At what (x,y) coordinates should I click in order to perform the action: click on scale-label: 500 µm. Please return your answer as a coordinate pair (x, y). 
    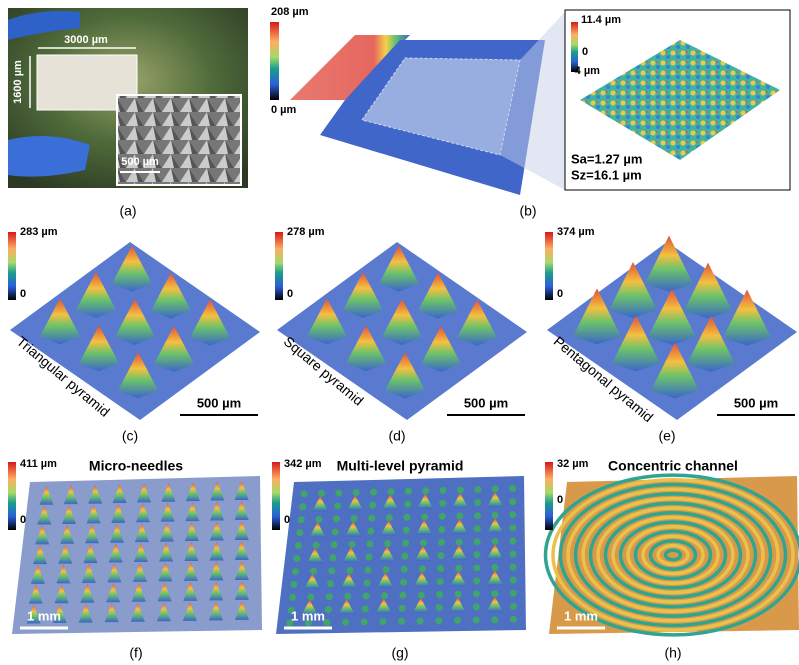
    Looking at the image, I should click on (486, 402).